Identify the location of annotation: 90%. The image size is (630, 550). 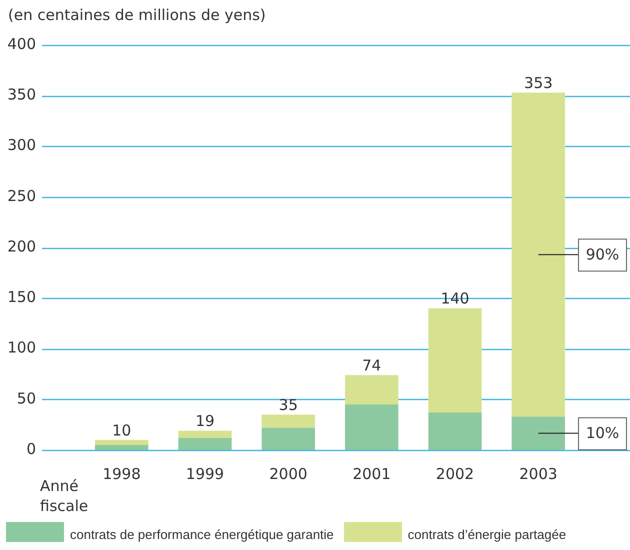
(603, 254).